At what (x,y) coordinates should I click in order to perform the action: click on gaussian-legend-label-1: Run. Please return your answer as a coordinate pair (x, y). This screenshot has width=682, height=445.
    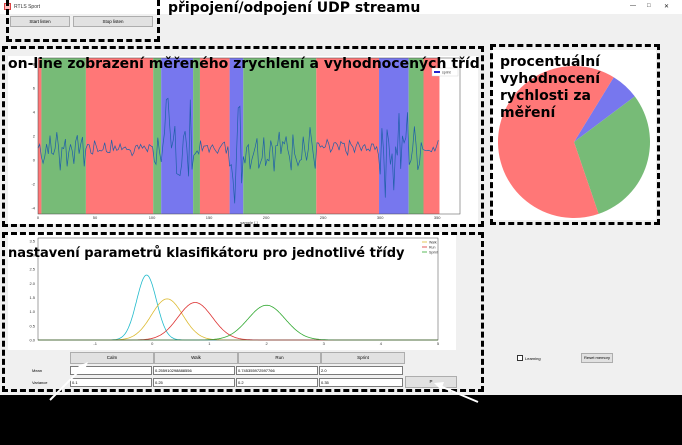
    Looking at the image, I should click on (432, 248).